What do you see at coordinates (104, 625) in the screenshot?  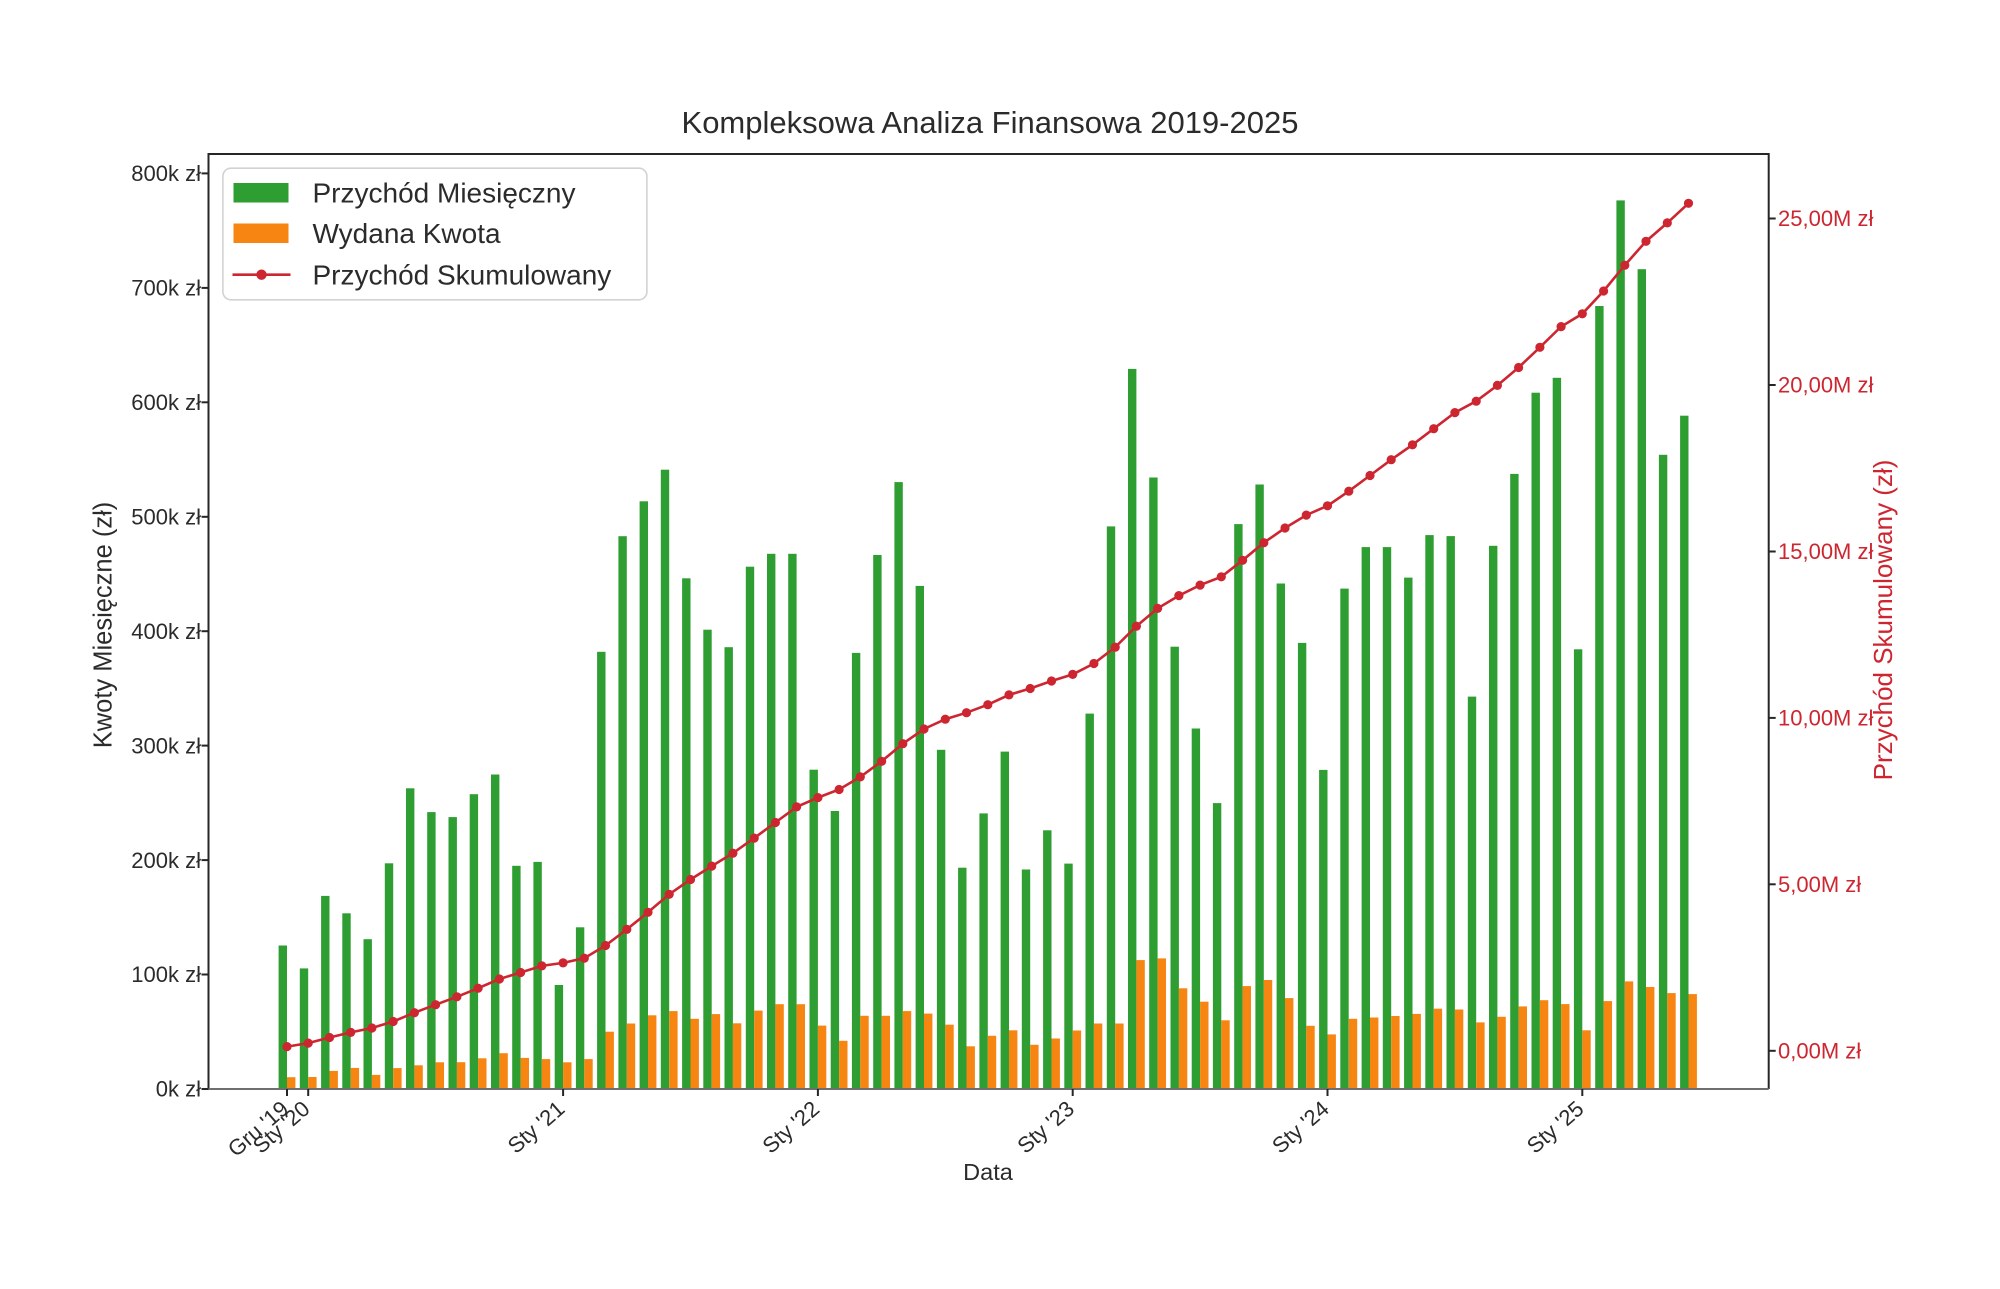 I see `svg-text: Kwoty Miesięczne (zł)` at bounding box center [104, 625].